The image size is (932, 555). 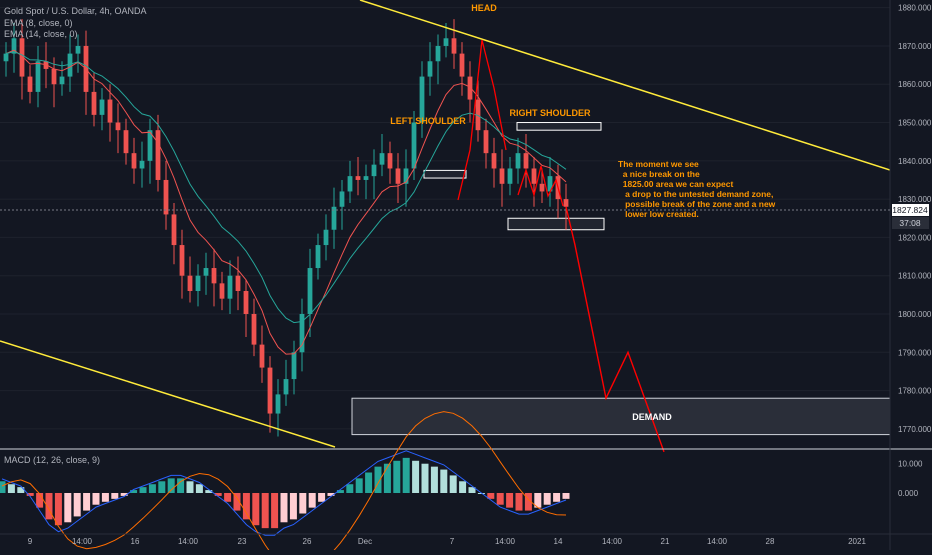 What do you see at coordinates (915, 8) in the screenshot?
I see `price-tick-label: 1880.000` at bounding box center [915, 8].